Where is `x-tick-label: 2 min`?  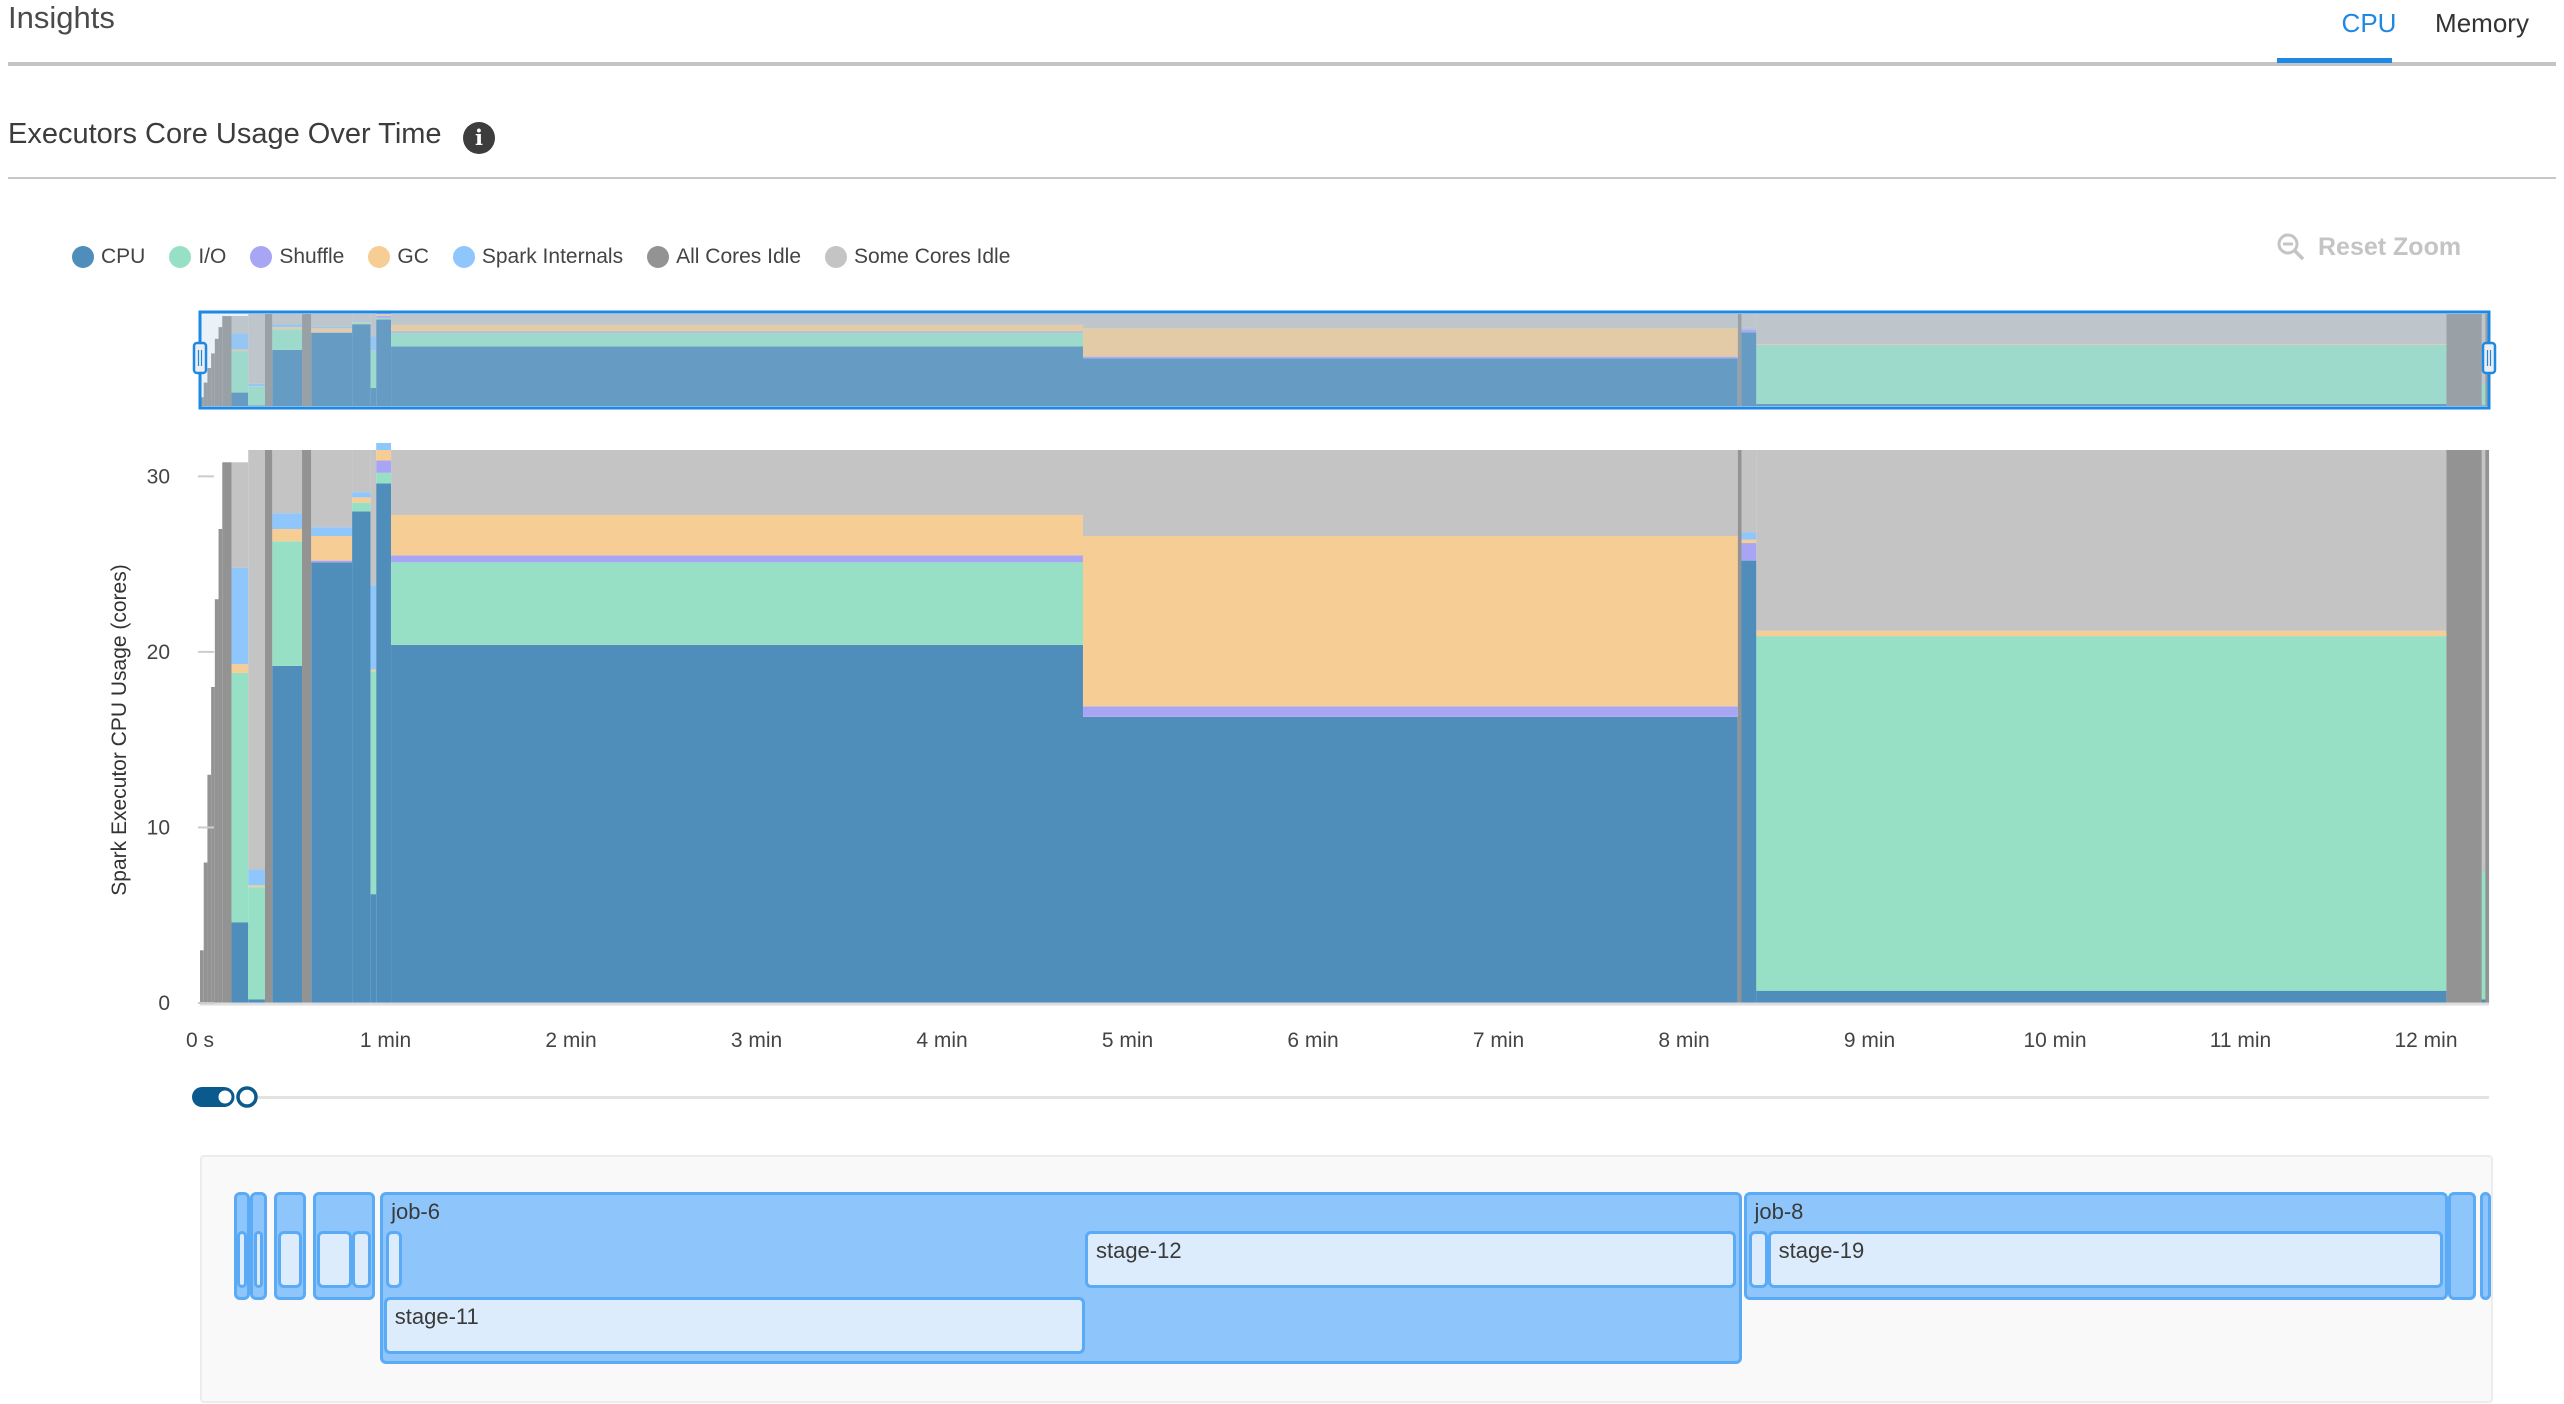 x-tick-label: 2 min is located at coordinates (570, 1040).